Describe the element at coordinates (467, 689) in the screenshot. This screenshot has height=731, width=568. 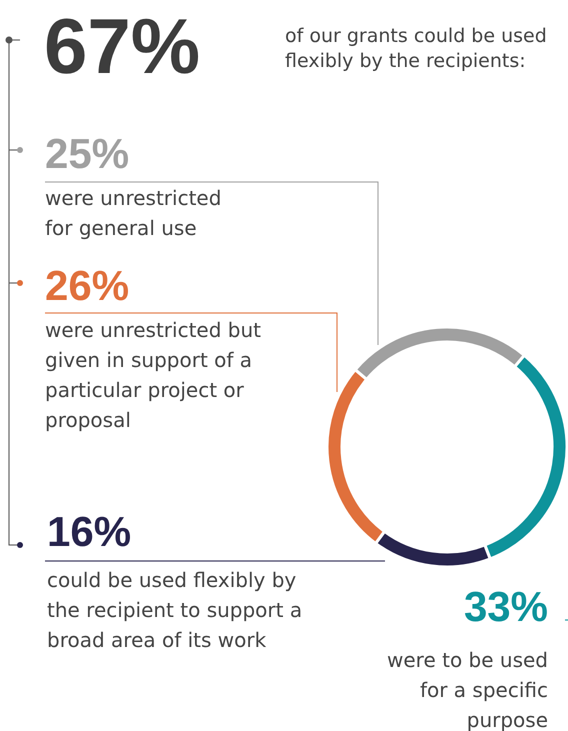
I see `slice-label: were to be used for a specific purpose` at that location.